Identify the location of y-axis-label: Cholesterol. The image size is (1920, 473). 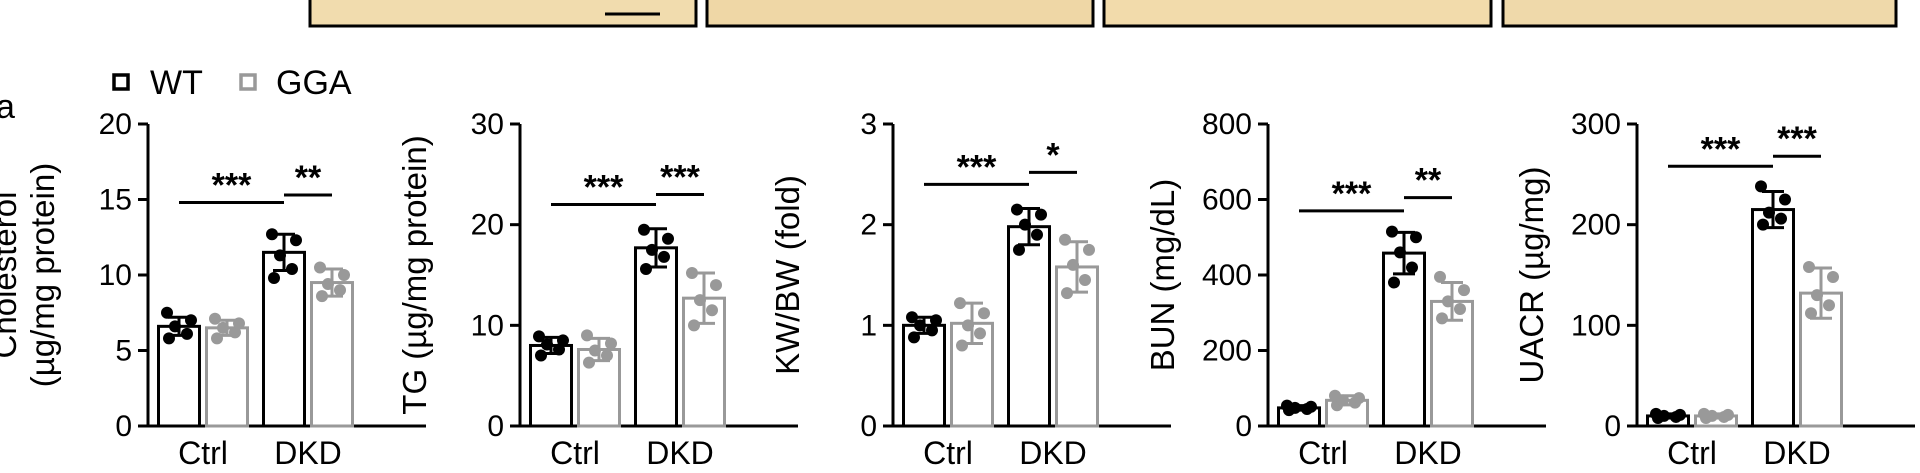
(11, 275).